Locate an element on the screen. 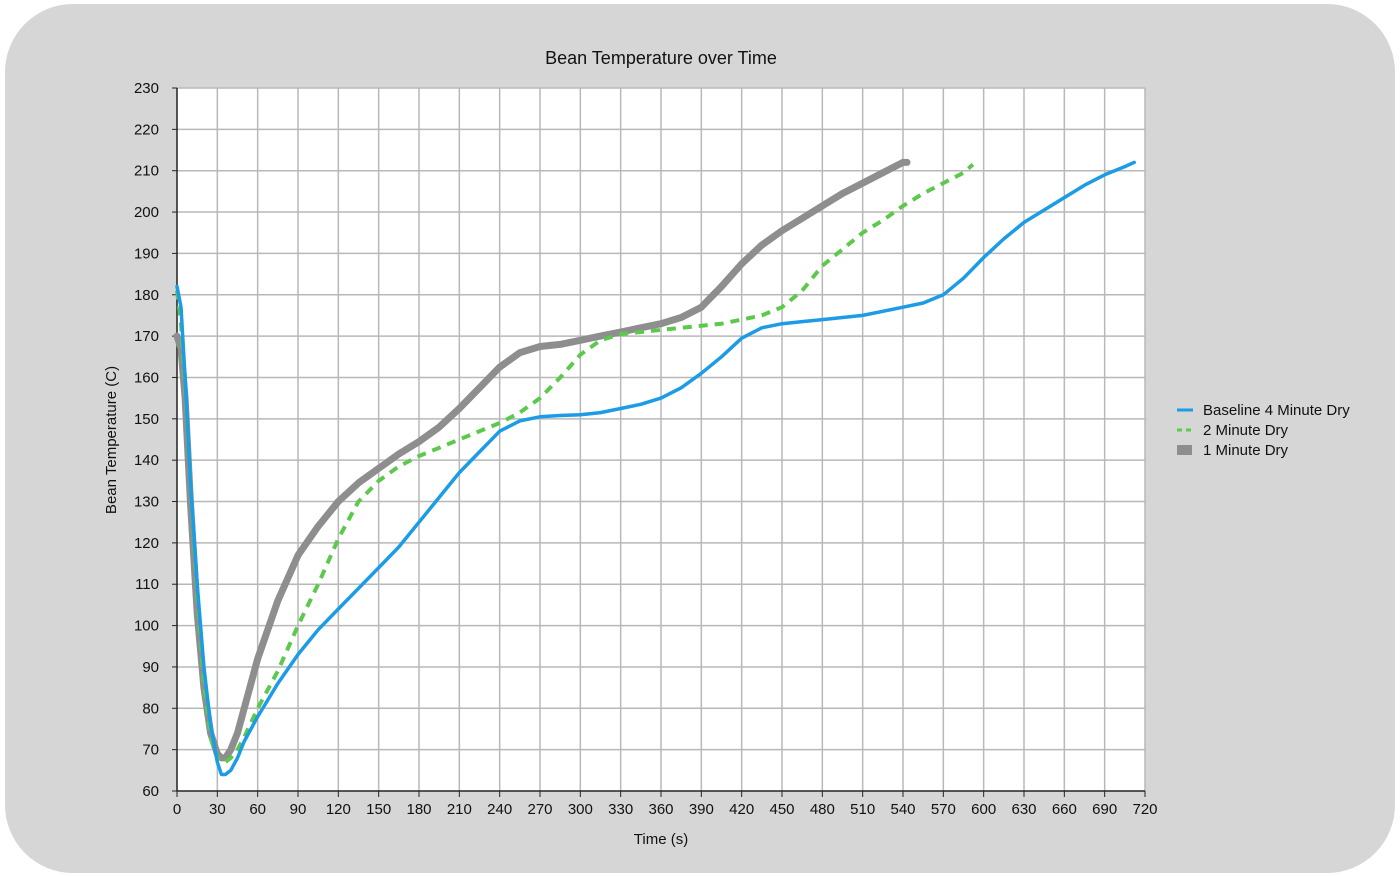  x-tick-label: 150 is located at coordinates (378, 809).